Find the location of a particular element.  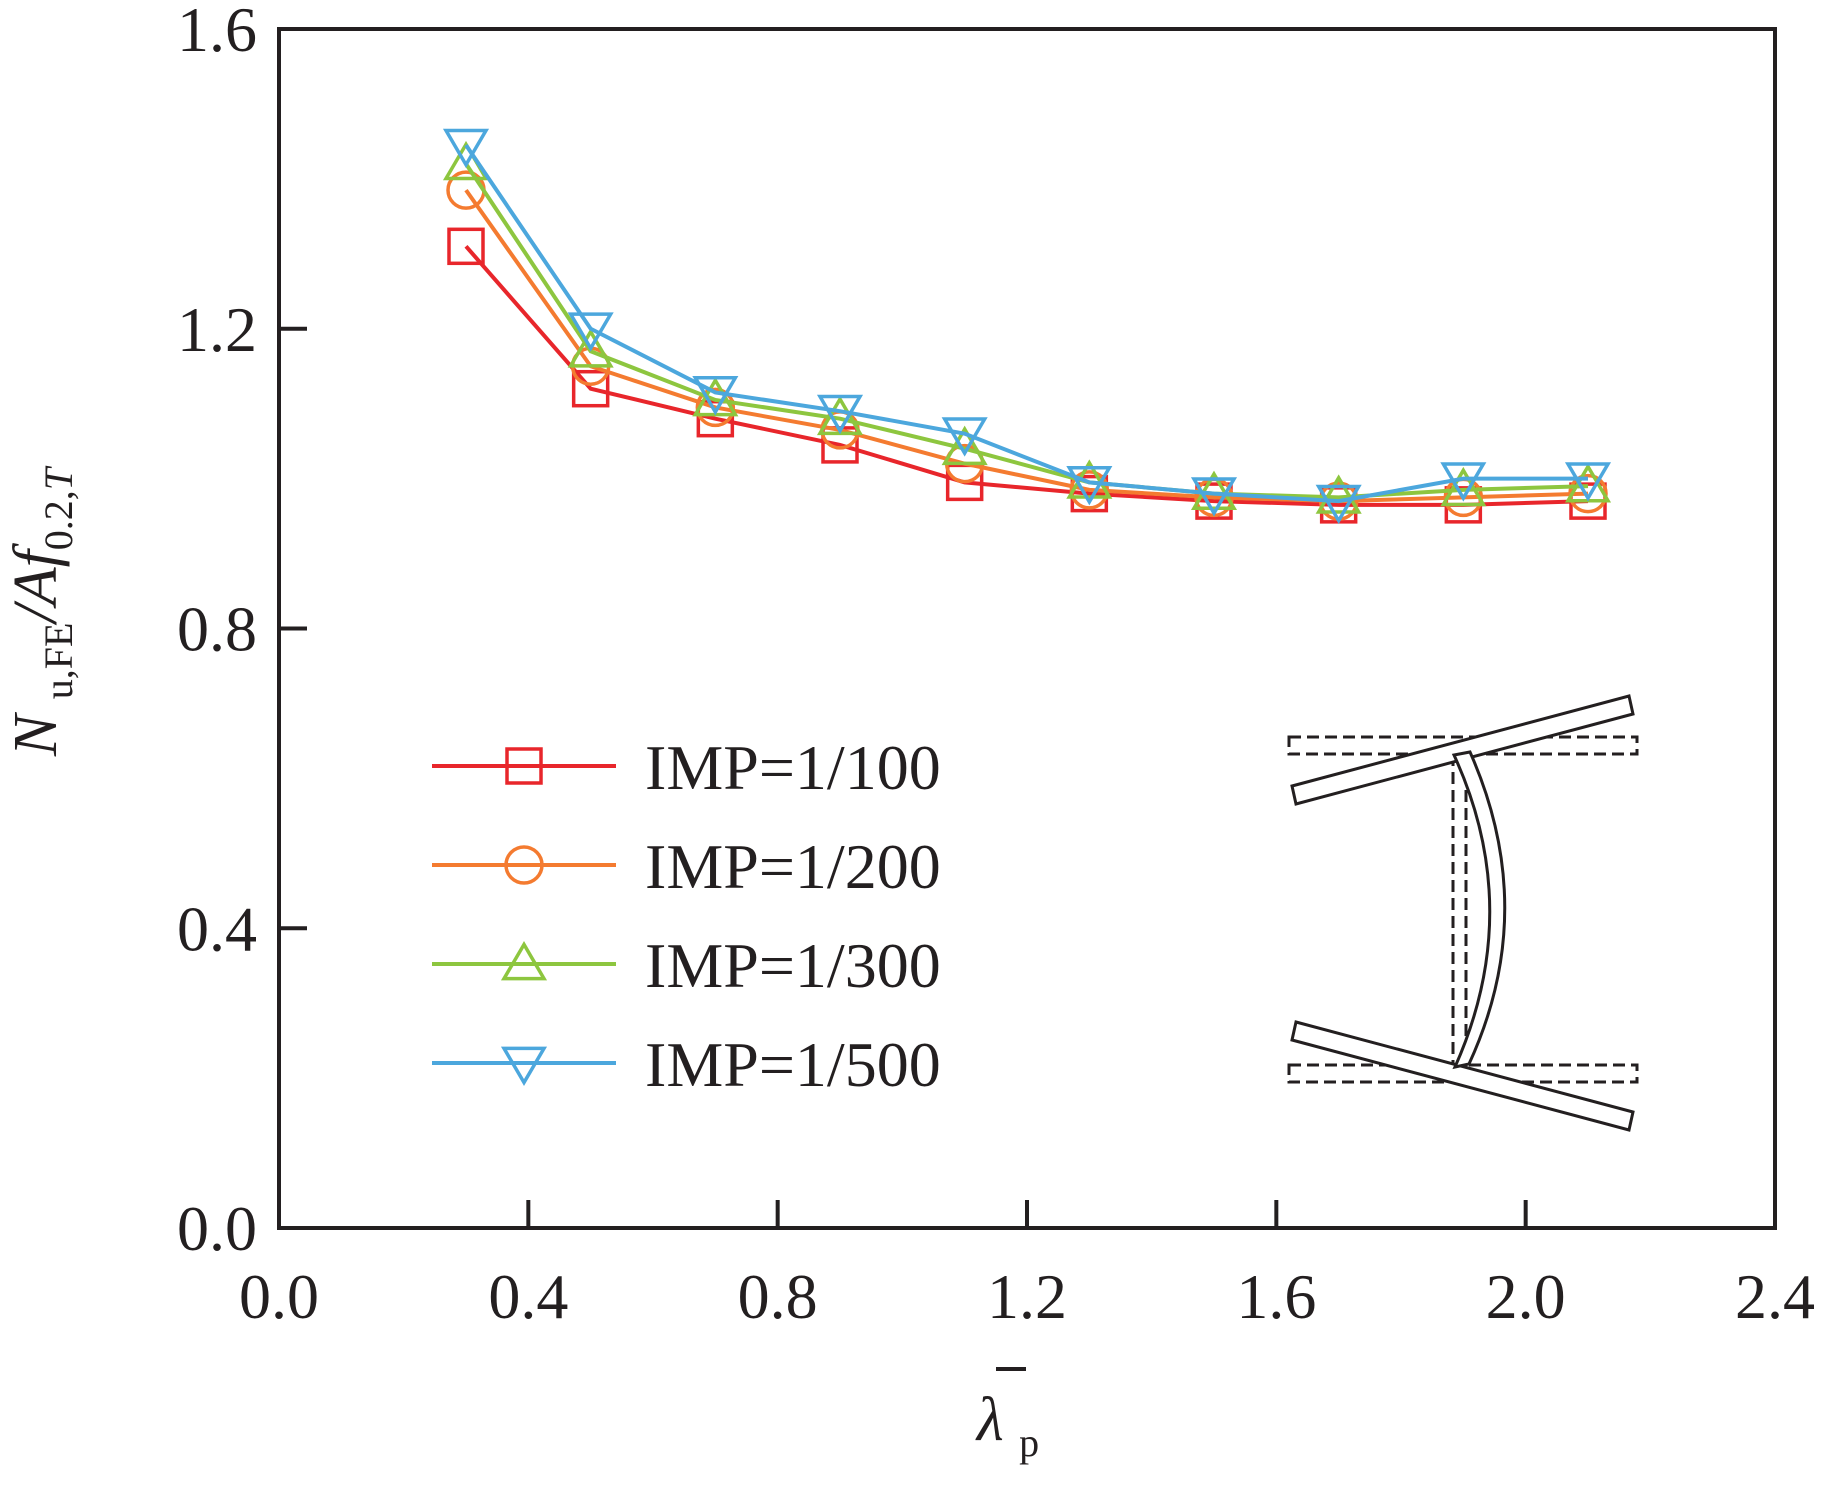

x-axis-subscript: p is located at coordinates (1029, 1442).